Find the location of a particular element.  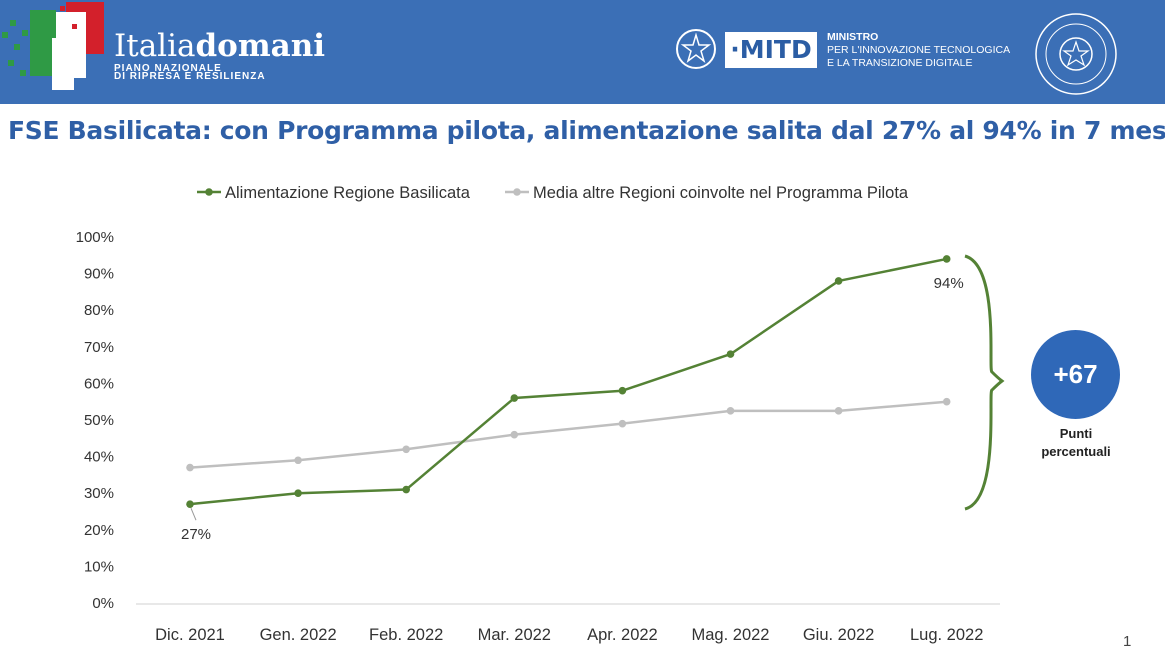

y-tick-label: 50% is located at coordinates (99, 420).